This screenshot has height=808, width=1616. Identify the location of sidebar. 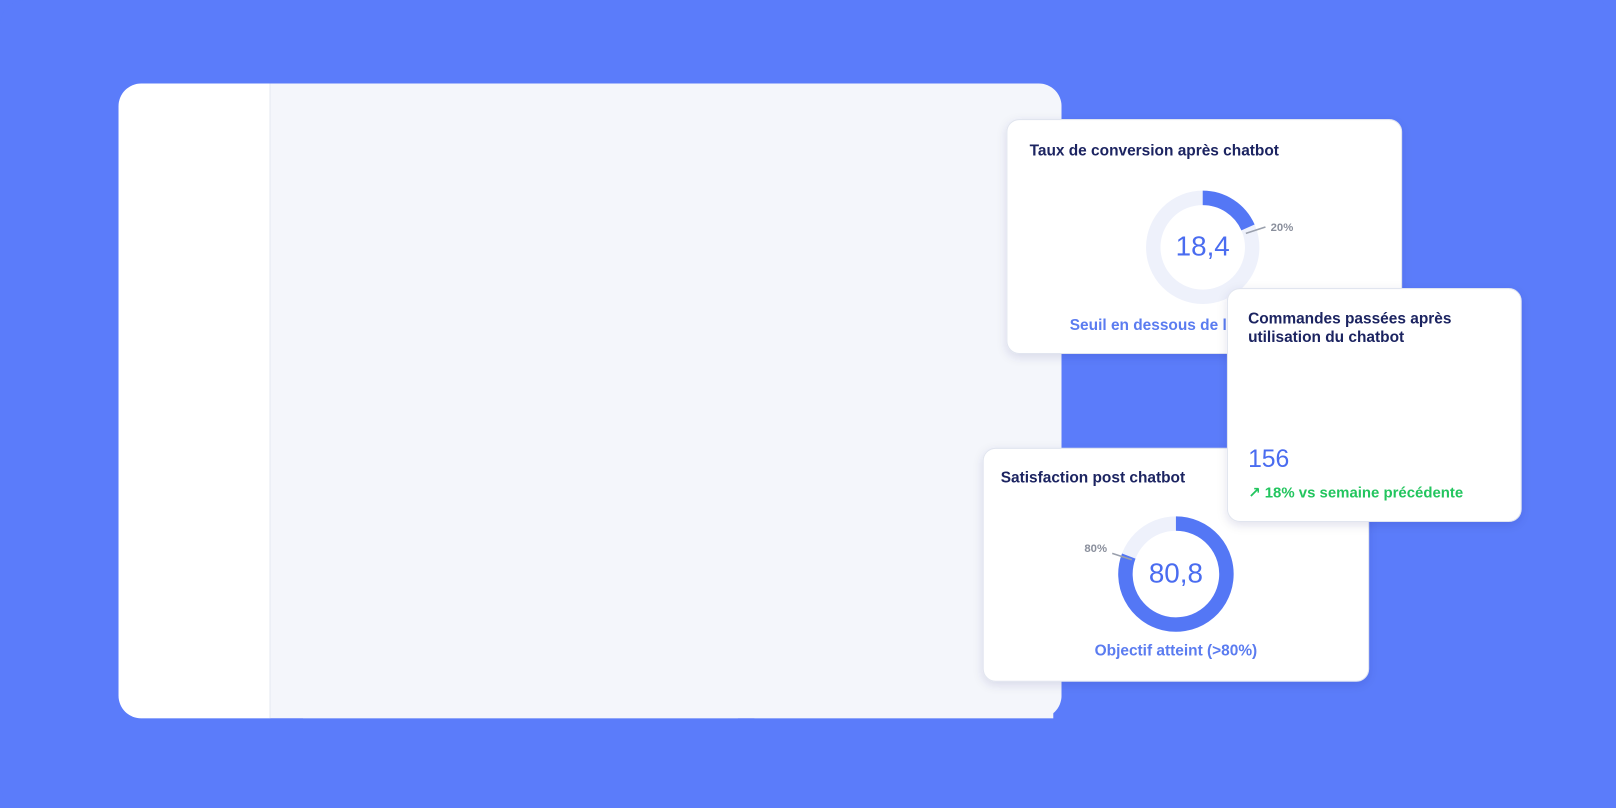
(194, 401).